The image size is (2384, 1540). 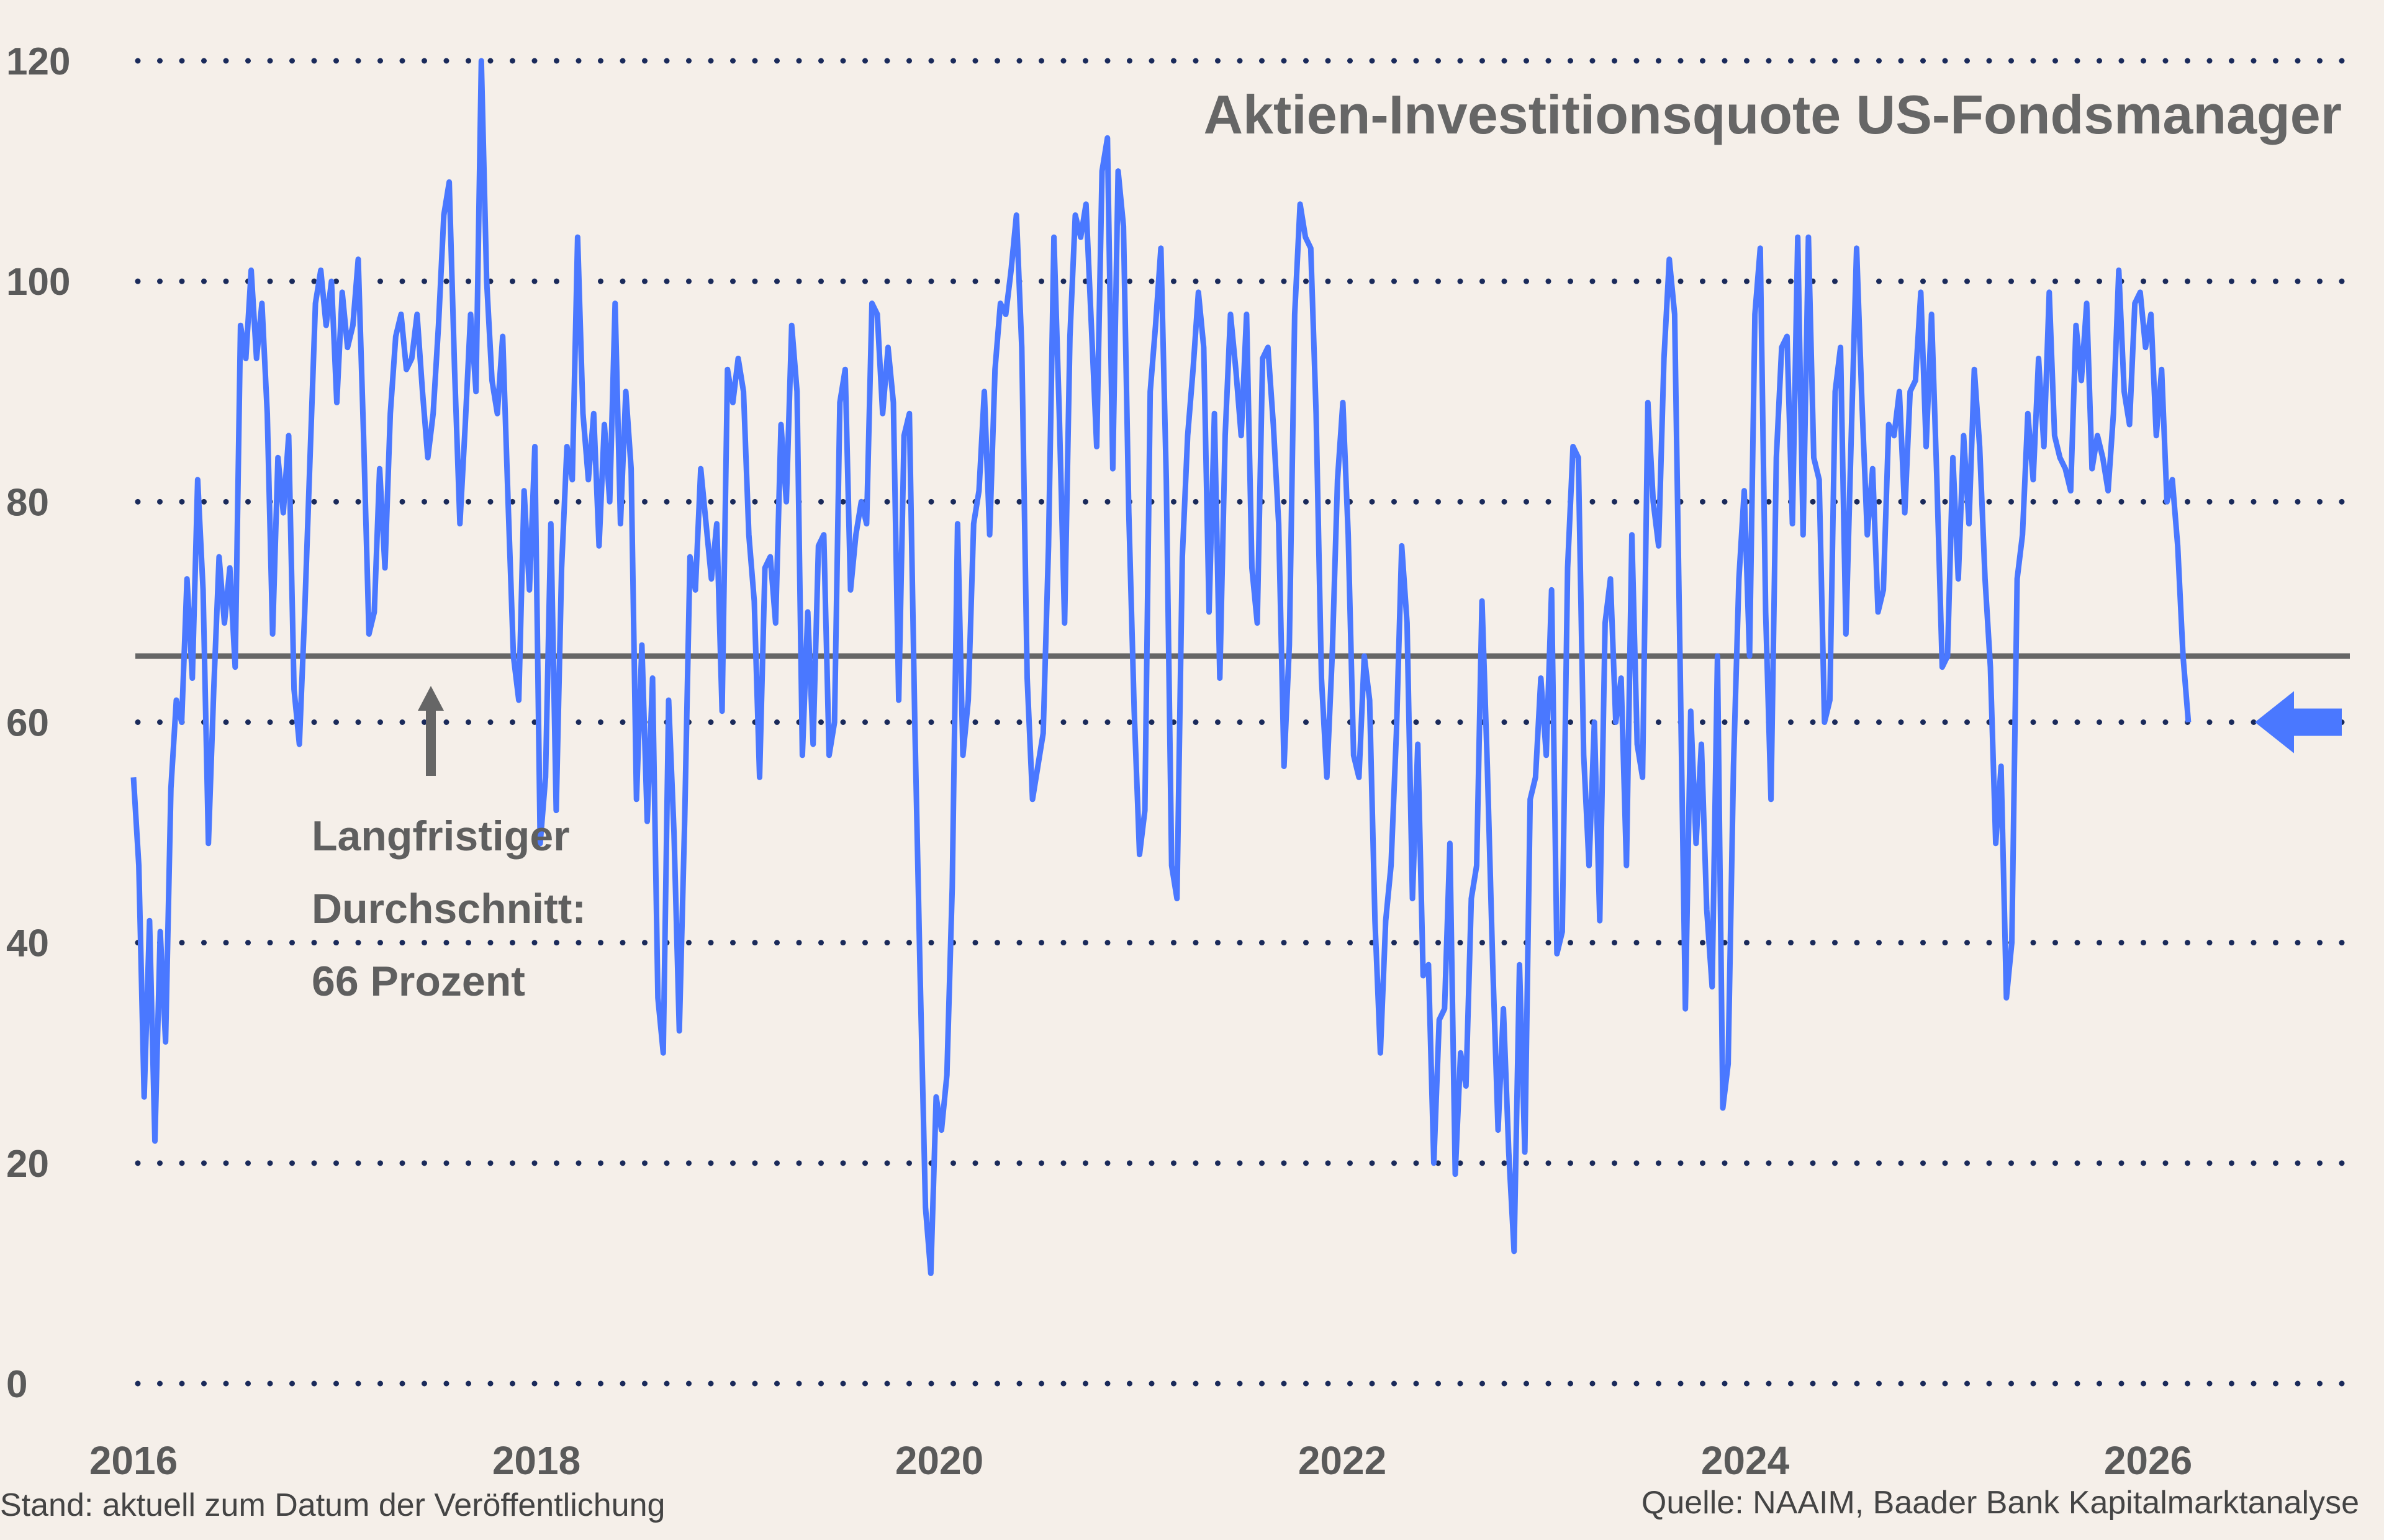 I want to click on annotation-line-1: Langfristiger, so click(x=441, y=836).